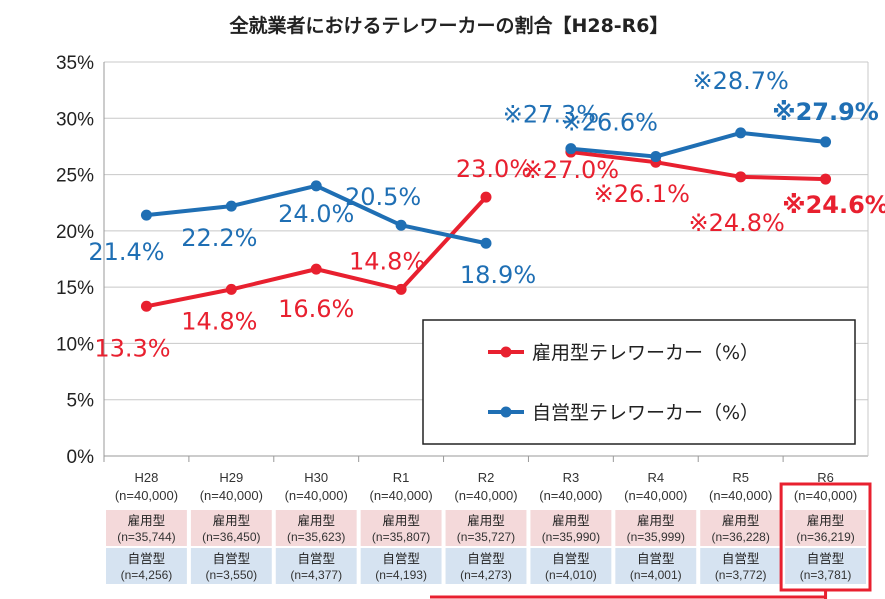  What do you see at coordinates (219, 238) in the screenshot?
I see `data-label: 22.2%` at bounding box center [219, 238].